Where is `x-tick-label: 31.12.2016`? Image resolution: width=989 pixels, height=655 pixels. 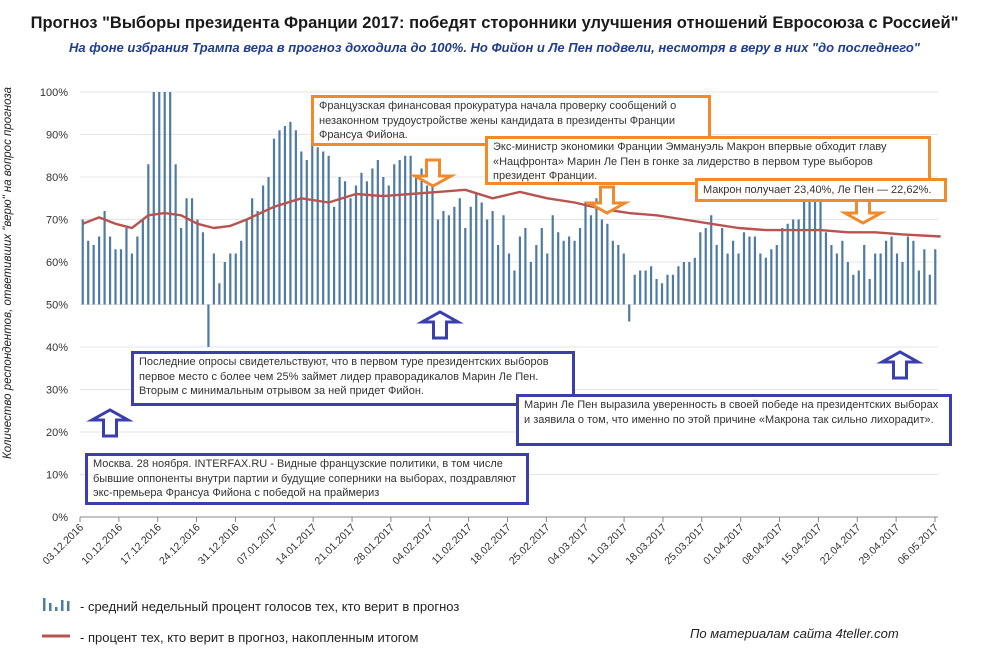 x-tick-label: 31.12.2016 is located at coordinates (219, 545).